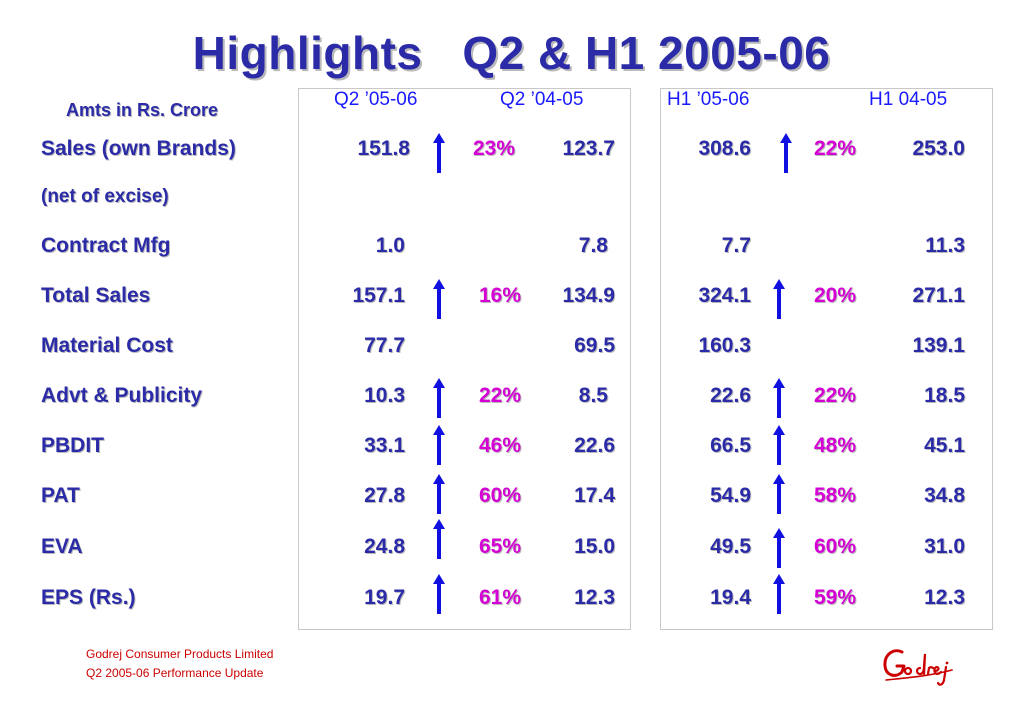 The image size is (1023, 708). I want to click on q2-previous-value: 123.7, so click(588, 148).